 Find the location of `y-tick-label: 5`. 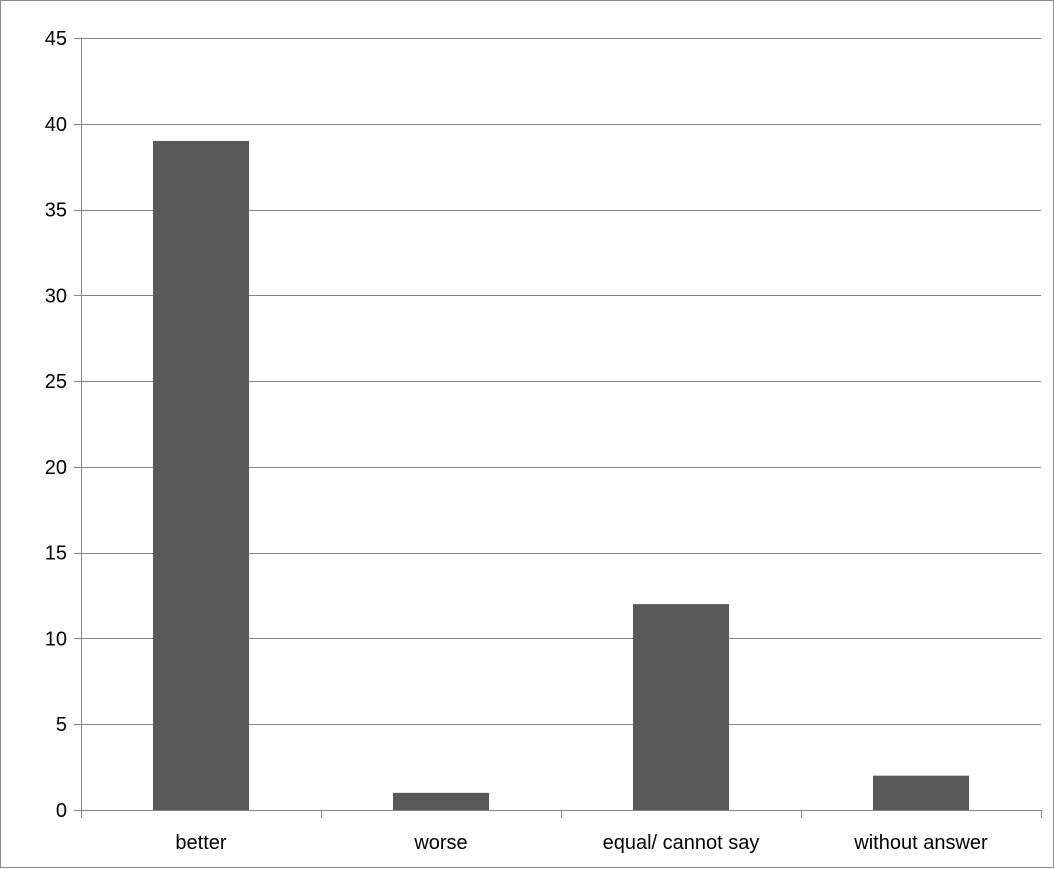

y-tick-label: 5 is located at coordinates (61, 725).